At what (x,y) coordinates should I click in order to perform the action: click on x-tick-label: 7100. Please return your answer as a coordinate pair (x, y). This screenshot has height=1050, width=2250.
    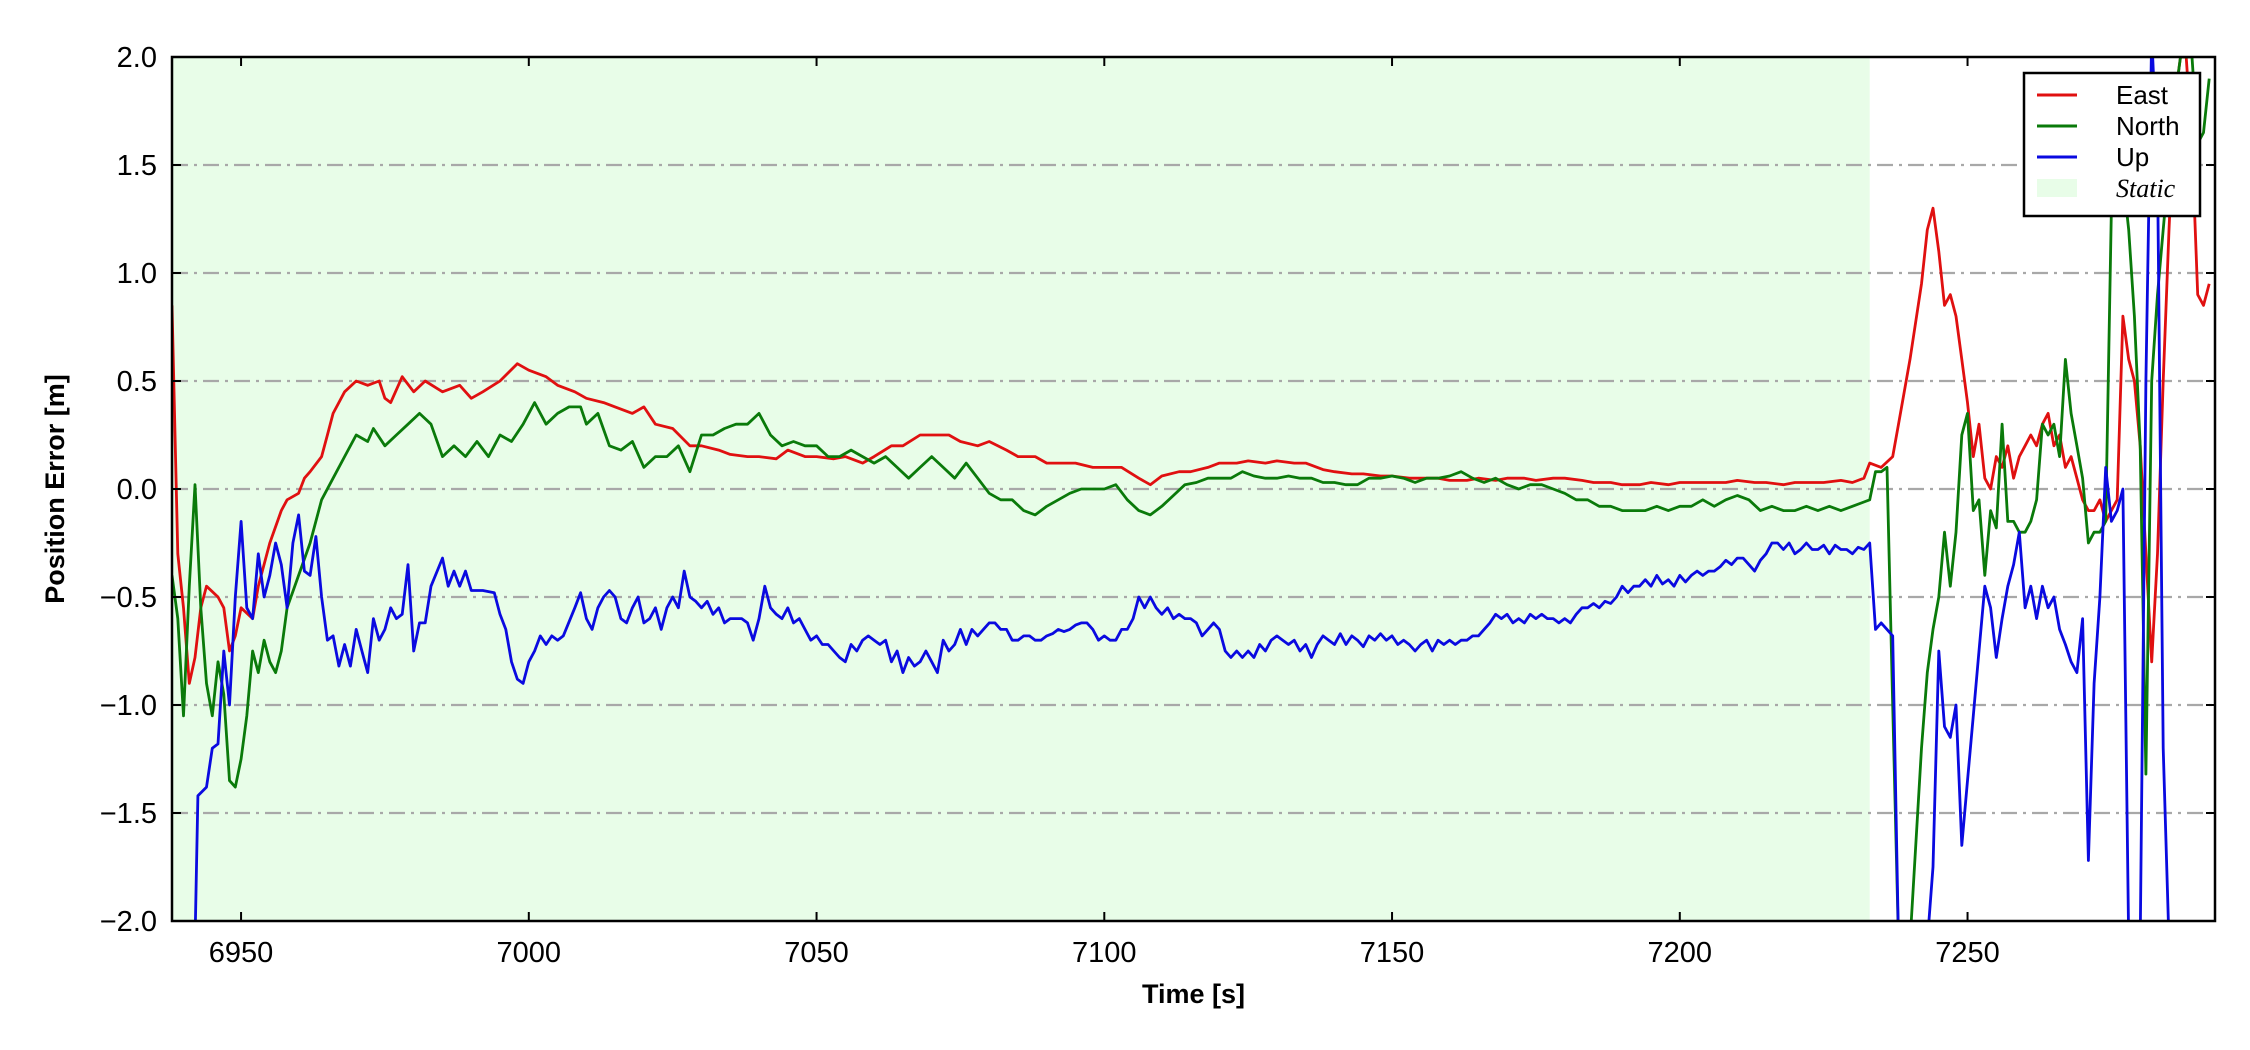
    Looking at the image, I should click on (1104, 953).